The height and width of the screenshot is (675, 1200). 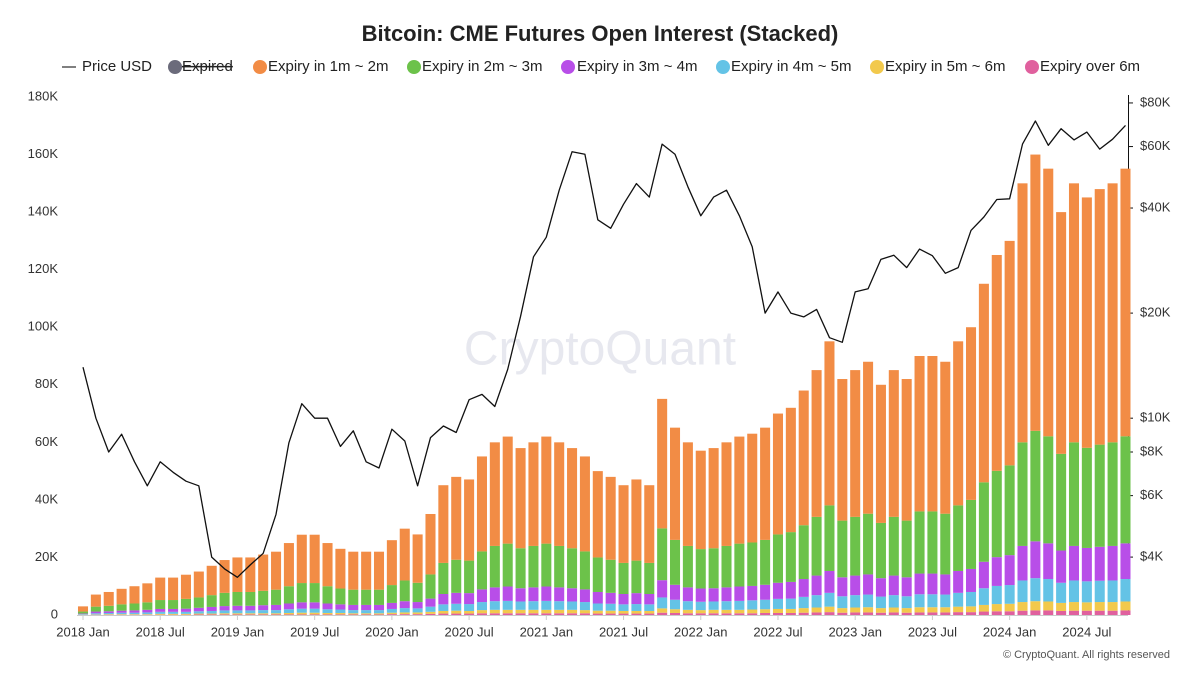 I want to click on y-tick-label: 140K, so click(x=43, y=211).